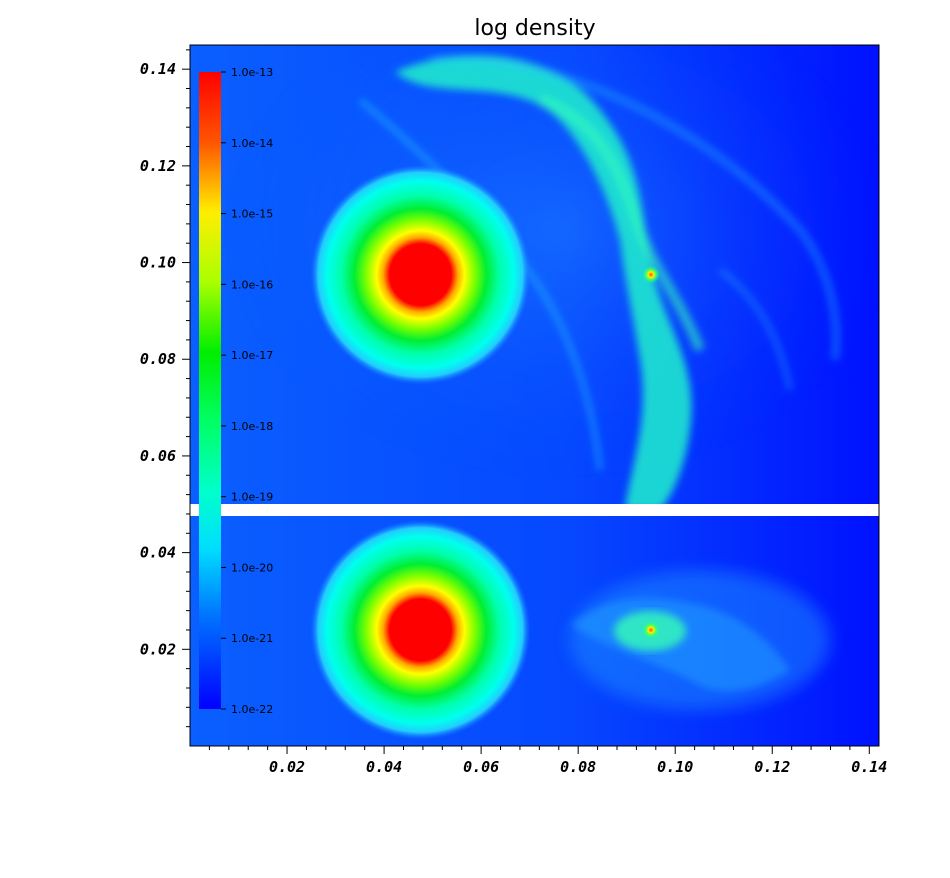 The height and width of the screenshot is (878, 950). I want to click on x-tick-label: 0.14, so click(869, 767).